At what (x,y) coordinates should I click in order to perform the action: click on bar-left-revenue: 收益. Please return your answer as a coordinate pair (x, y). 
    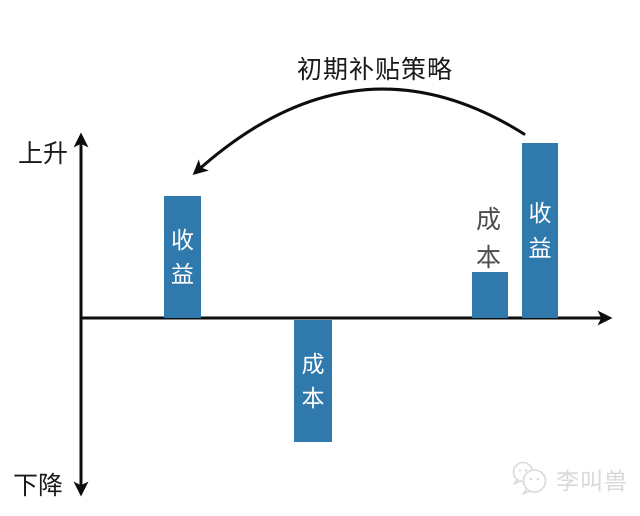
    Looking at the image, I should click on (182, 257).